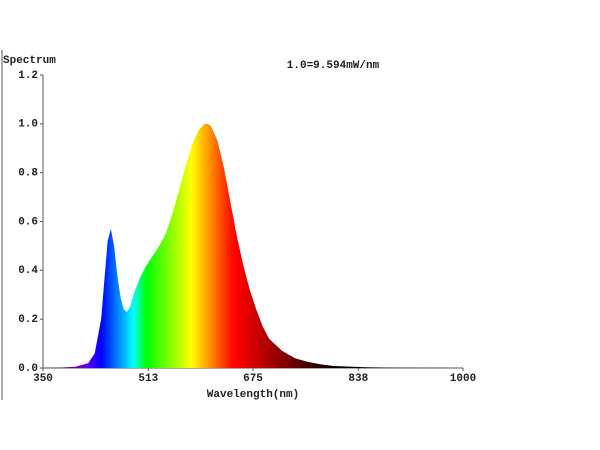 Image resolution: width=600 pixels, height=450 pixels. I want to click on x-tick-label: 1000, so click(463, 379).